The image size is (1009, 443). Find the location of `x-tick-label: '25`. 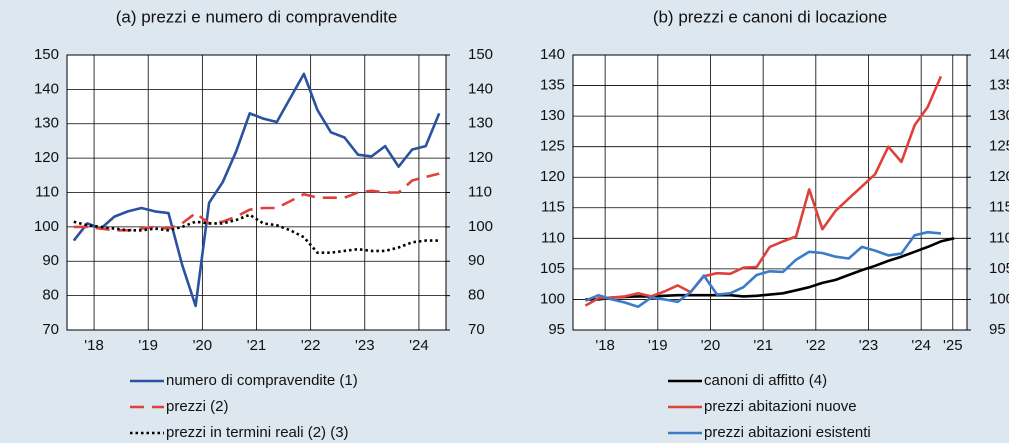

x-tick-label: '25 is located at coordinates (953, 345).